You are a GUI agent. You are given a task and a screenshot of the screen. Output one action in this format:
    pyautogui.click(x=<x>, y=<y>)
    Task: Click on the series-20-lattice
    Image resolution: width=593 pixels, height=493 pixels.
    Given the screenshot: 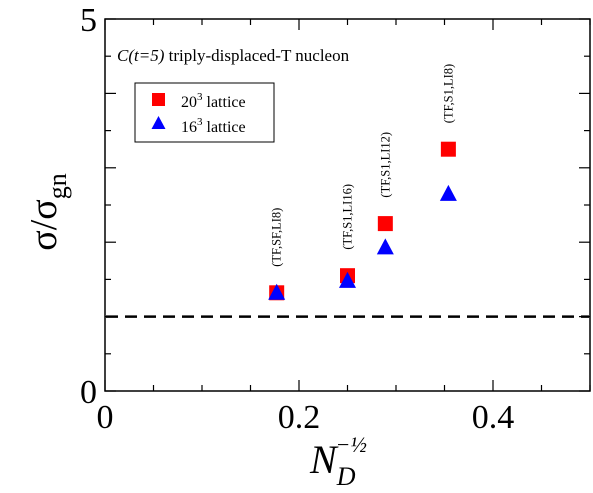 What is the action you would take?
    pyautogui.click(x=362, y=221)
    